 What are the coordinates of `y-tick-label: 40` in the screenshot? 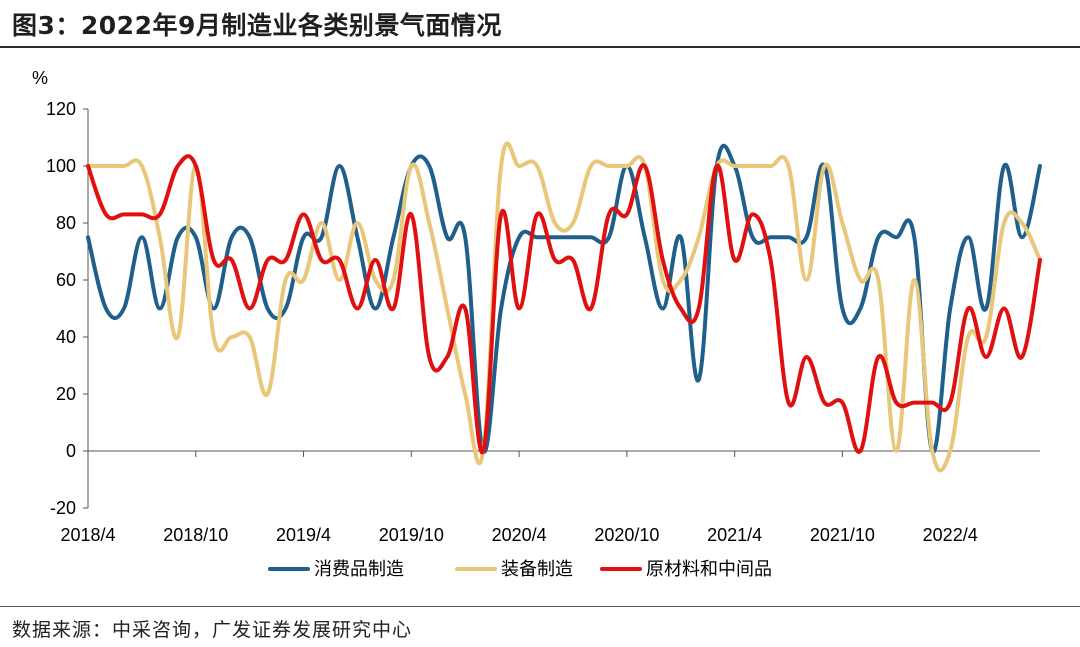 It's located at (66, 337).